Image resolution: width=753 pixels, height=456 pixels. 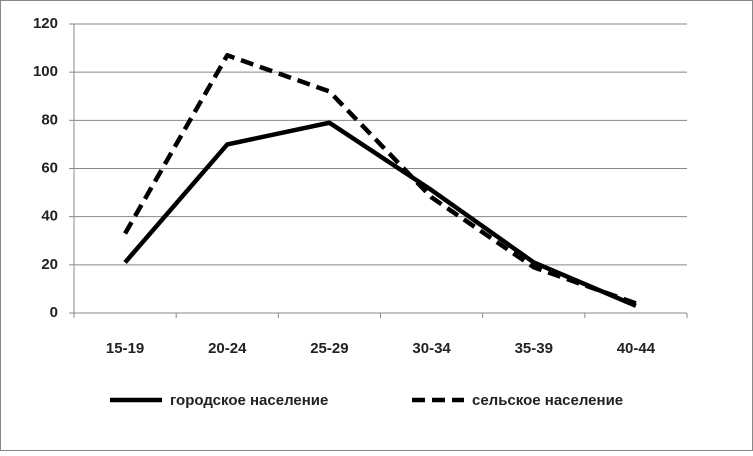 I want to click on y-tick-label: 40, so click(x=49, y=216).